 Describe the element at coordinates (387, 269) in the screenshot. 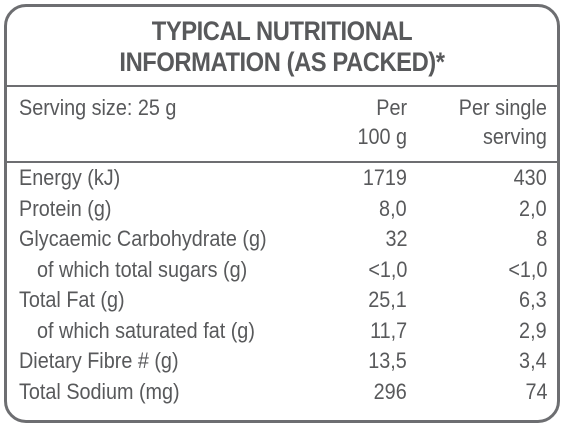

I see `per-100g-value: <1,0` at that location.